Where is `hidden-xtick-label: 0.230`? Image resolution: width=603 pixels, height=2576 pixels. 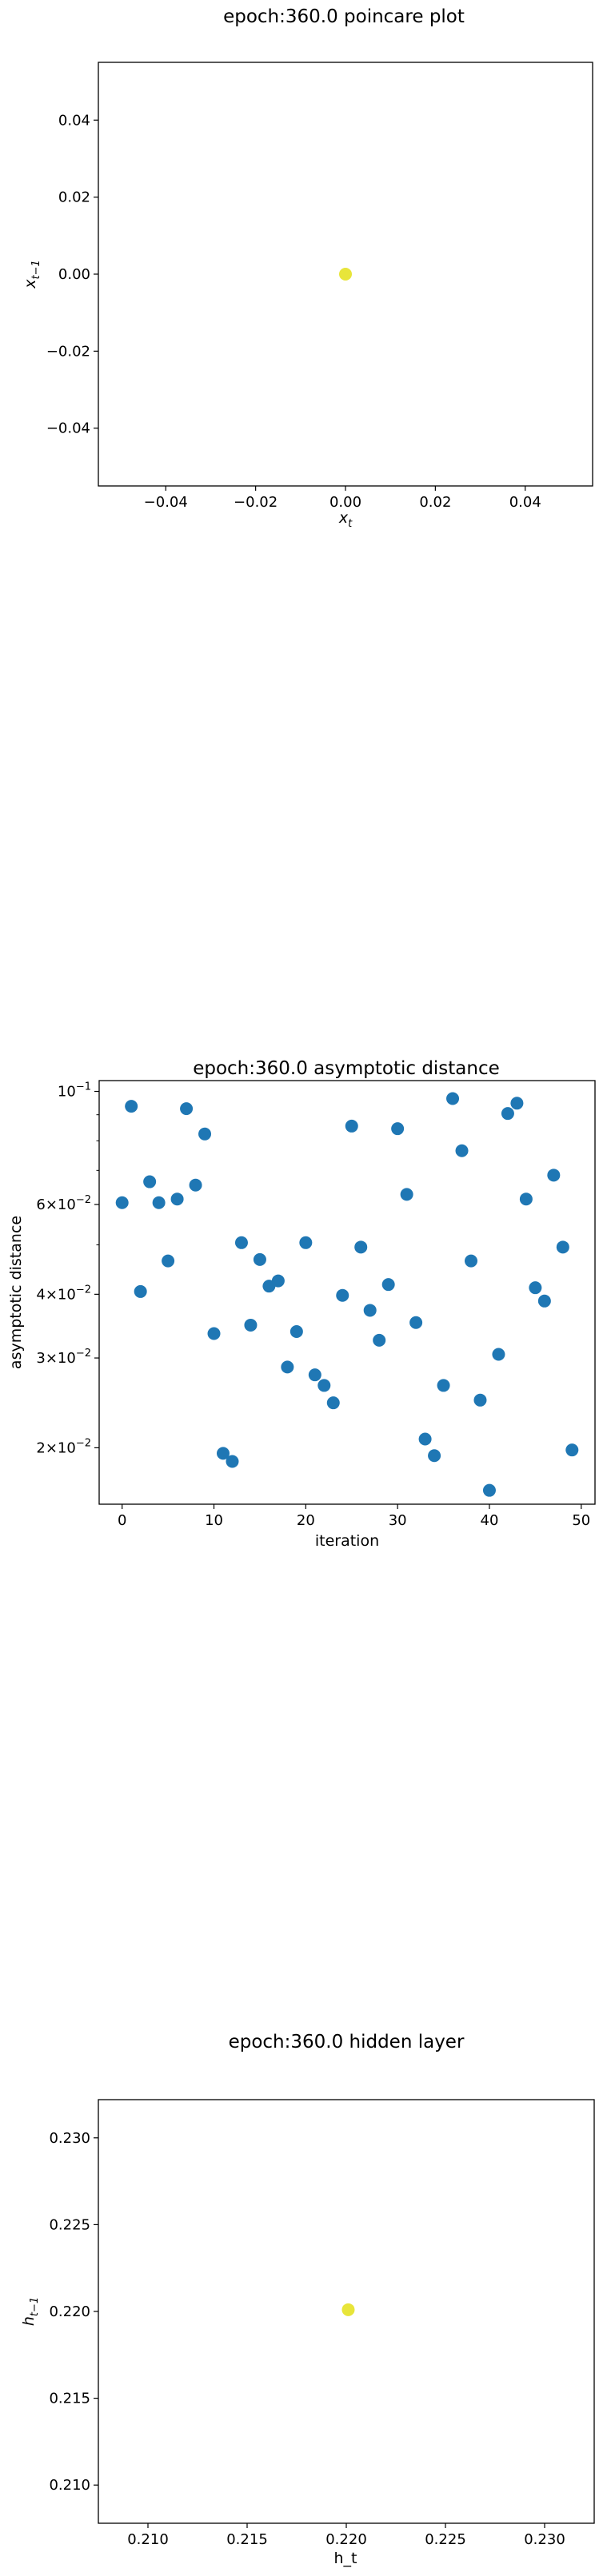 hidden-xtick-label: 0.230 is located at coordinates (544, 2539).